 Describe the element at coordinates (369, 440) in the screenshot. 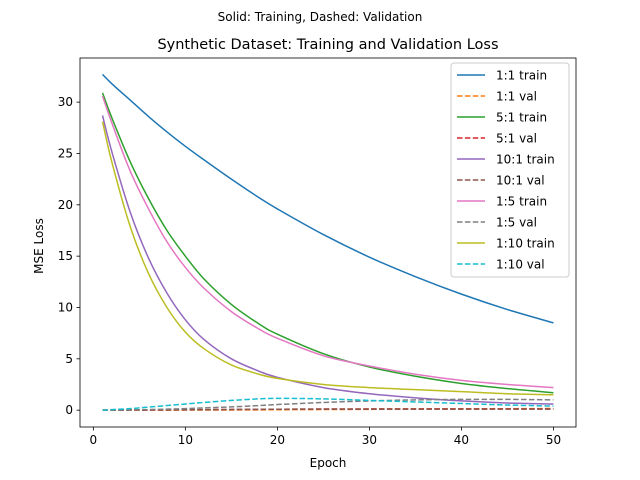

I see `x-tick-label: 30` at that location.